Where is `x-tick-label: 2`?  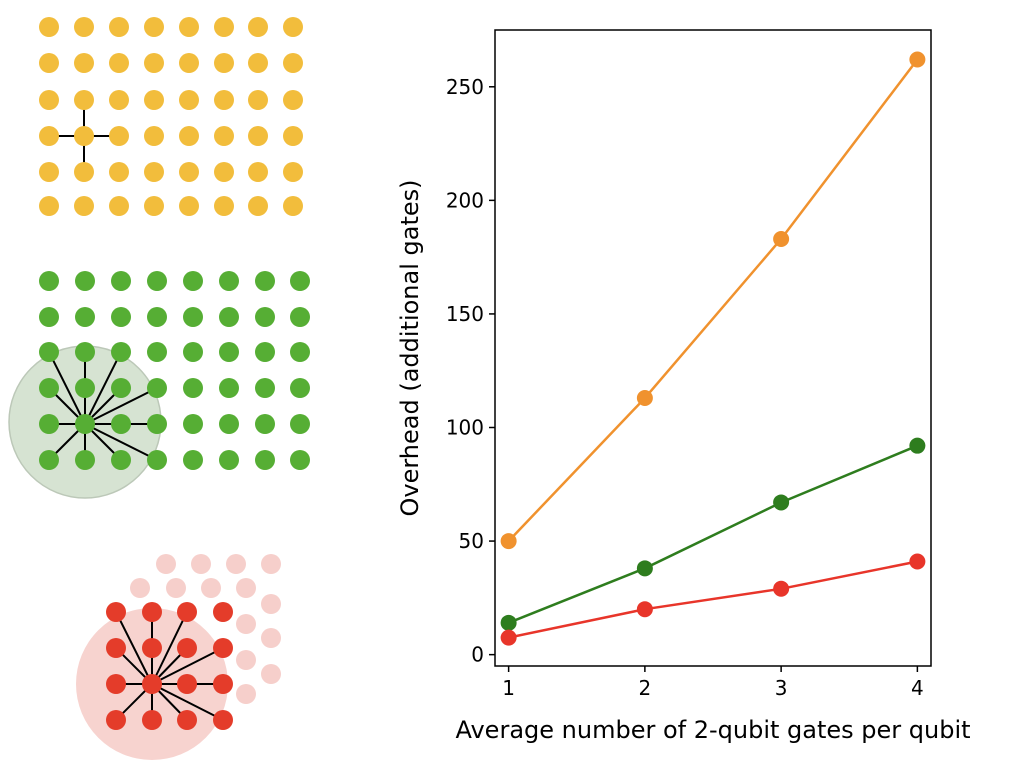
x-tick-label: 2 is located at coordinates (645, 688).